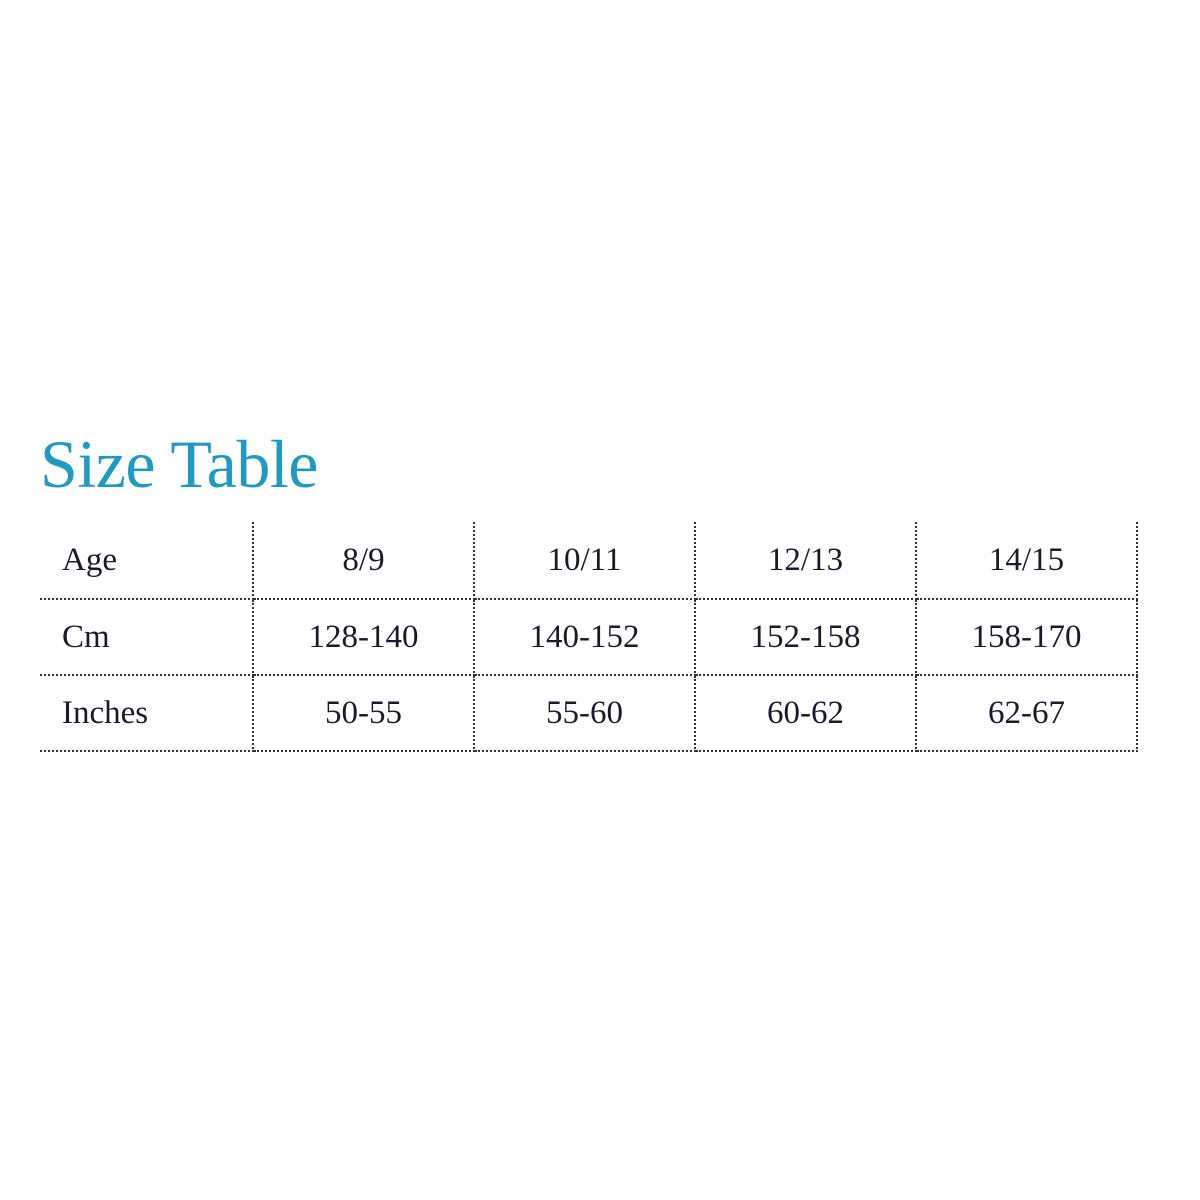 Image resolution: width=1200 pixels, height=1200 pixels. What do you see at coordinates (806, 637) in the screenshot?
I see `table-cell: 152-158` at bounding box center [806, 637].